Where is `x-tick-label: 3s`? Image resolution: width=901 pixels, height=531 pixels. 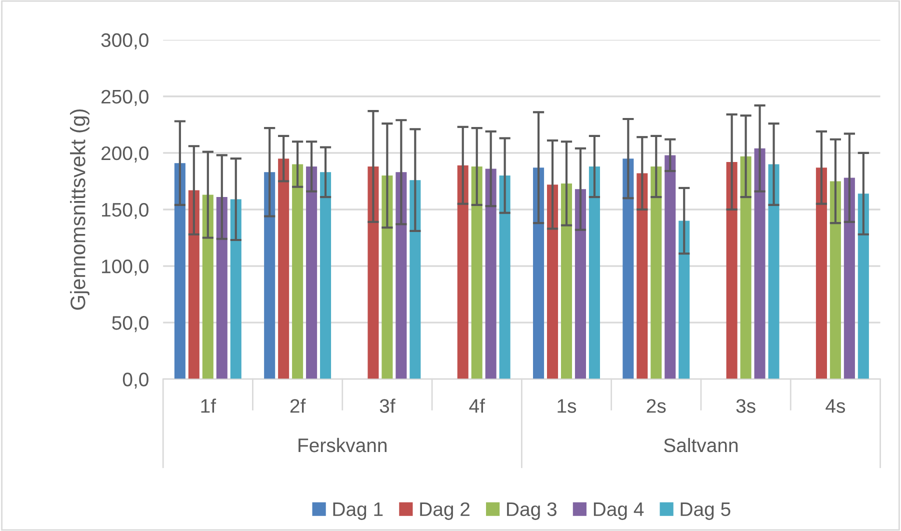 x-tick-label: 3s is located at coordinates (746, 406).